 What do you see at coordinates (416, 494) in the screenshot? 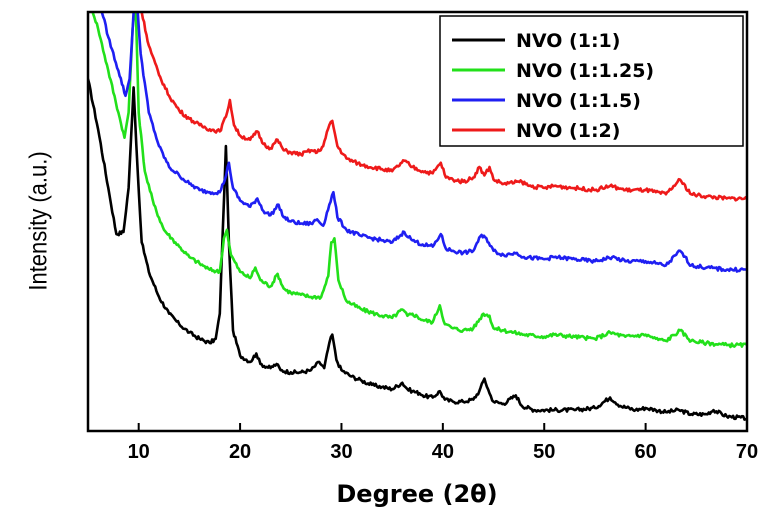
I see `x-axis-title: Degree (2θ)` at bounding box center [416, 494].